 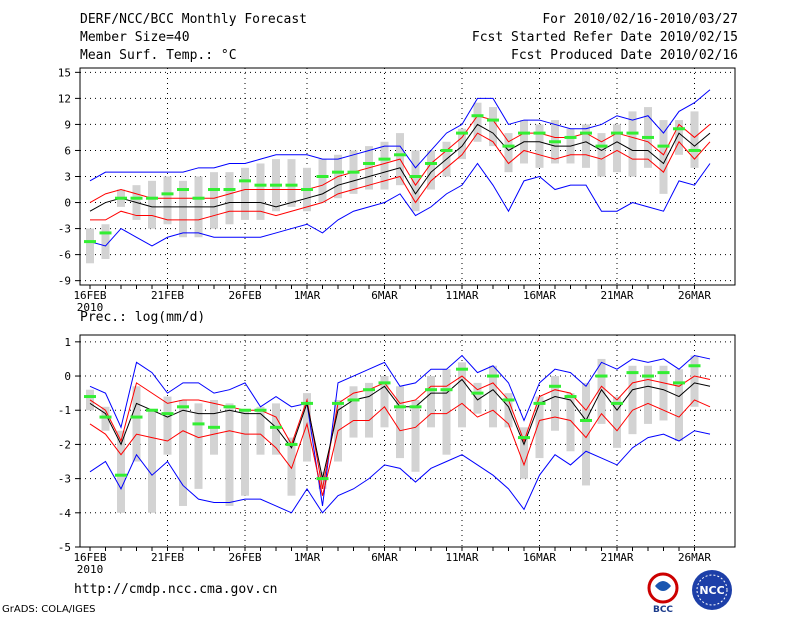 What do you see at coordinates (400, 176) in the screenshot?
I see `temp-lower-line` at bounding box center [400, 176].